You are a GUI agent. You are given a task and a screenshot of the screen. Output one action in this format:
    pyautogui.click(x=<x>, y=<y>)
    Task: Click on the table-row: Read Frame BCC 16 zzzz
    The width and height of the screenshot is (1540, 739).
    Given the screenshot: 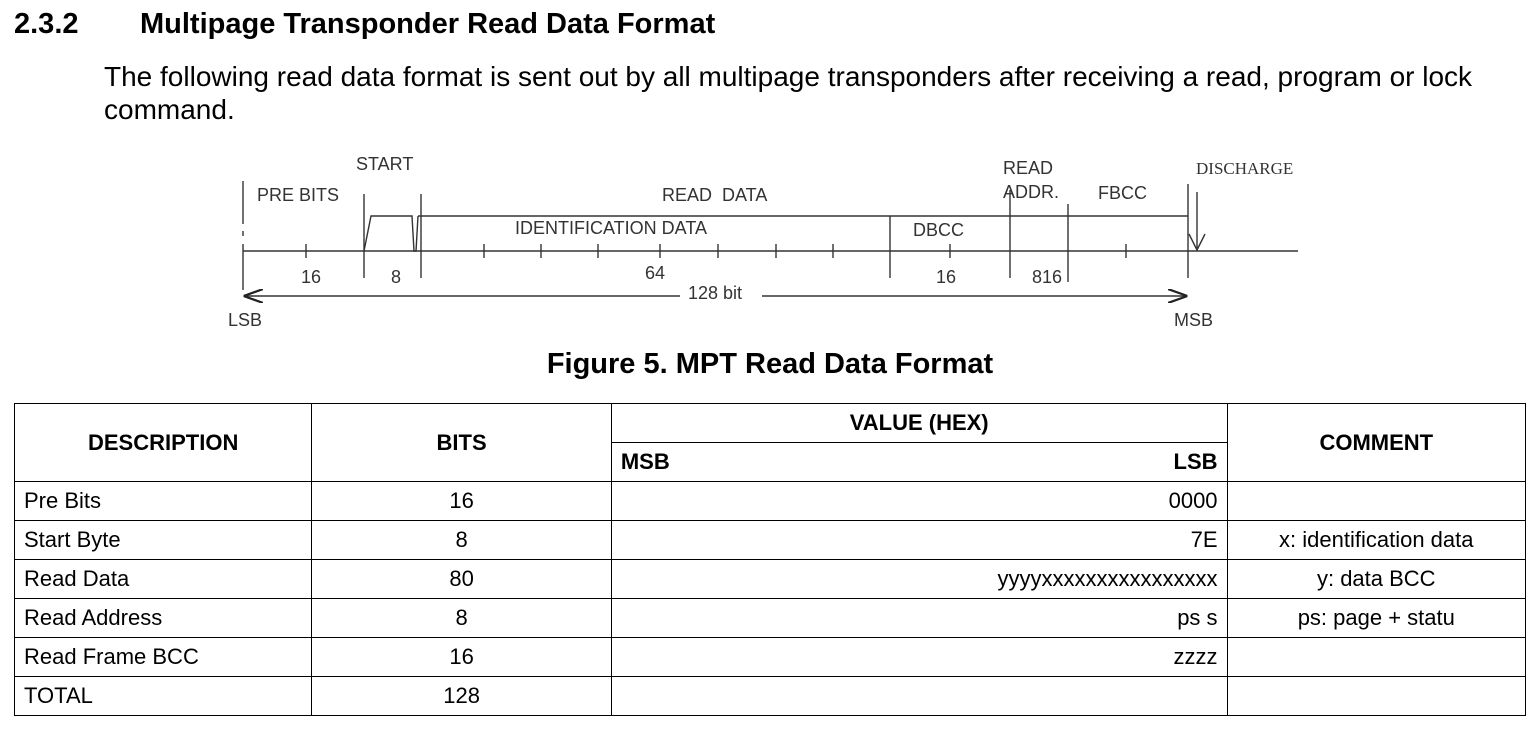 What is the action you would take?
    pyautogui.click(x=770, y=657)
    